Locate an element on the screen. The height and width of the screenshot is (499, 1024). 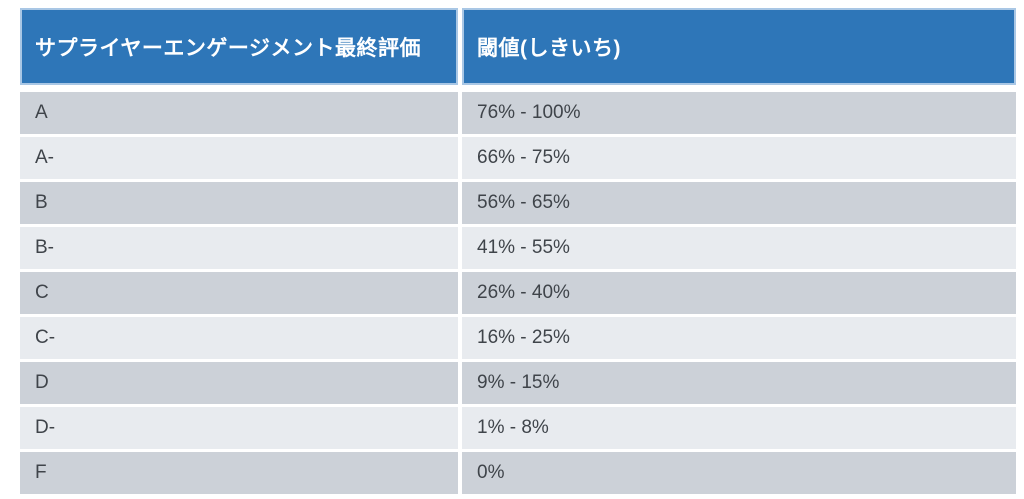
threshold-cell: 41% - 55% is located at coordinates (739, 248).